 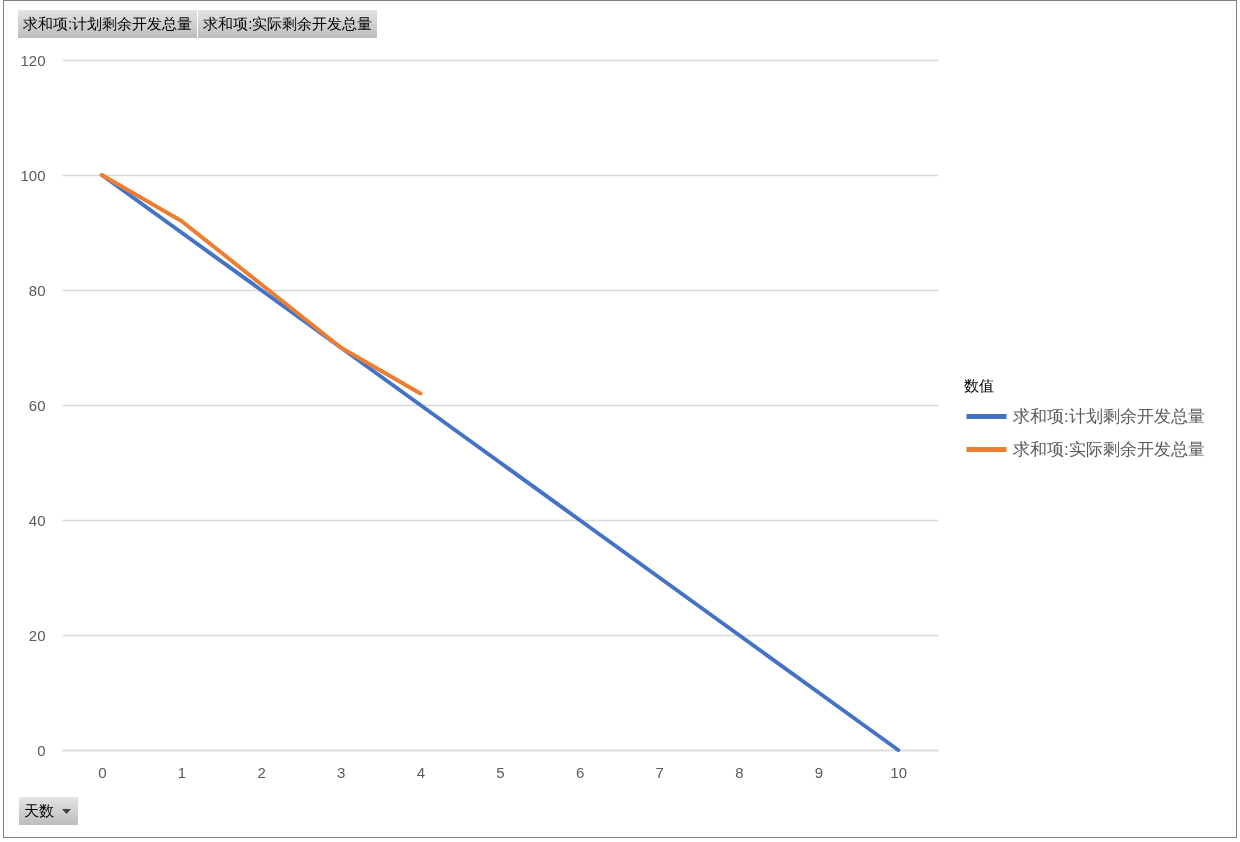 I want to click on field-button: 天数, so click(x=48, y=811).